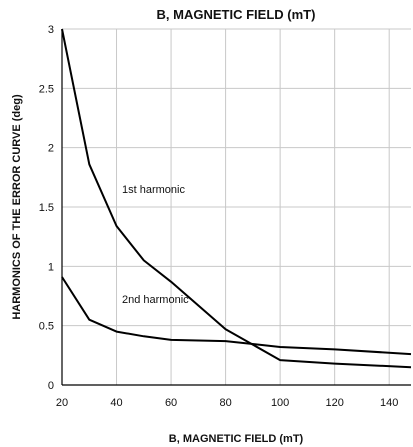 Image resolution: width=413 pixels, height=447 pixels. I want to click on y-tick-label: 1.5, so click(46, 208).